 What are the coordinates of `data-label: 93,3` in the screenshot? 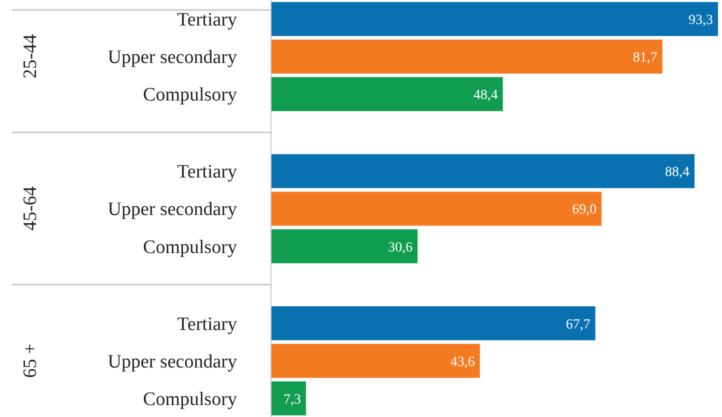 It's located at (700, 20).